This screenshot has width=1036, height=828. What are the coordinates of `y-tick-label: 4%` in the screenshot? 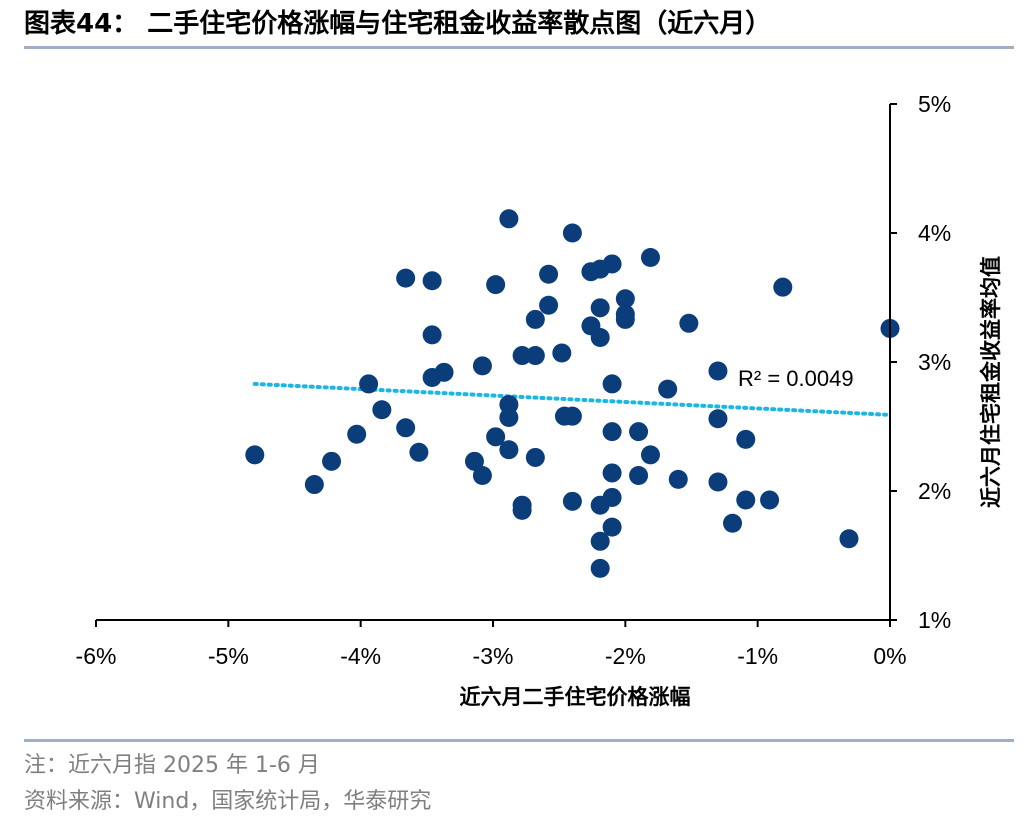 It's located at (934, 233).